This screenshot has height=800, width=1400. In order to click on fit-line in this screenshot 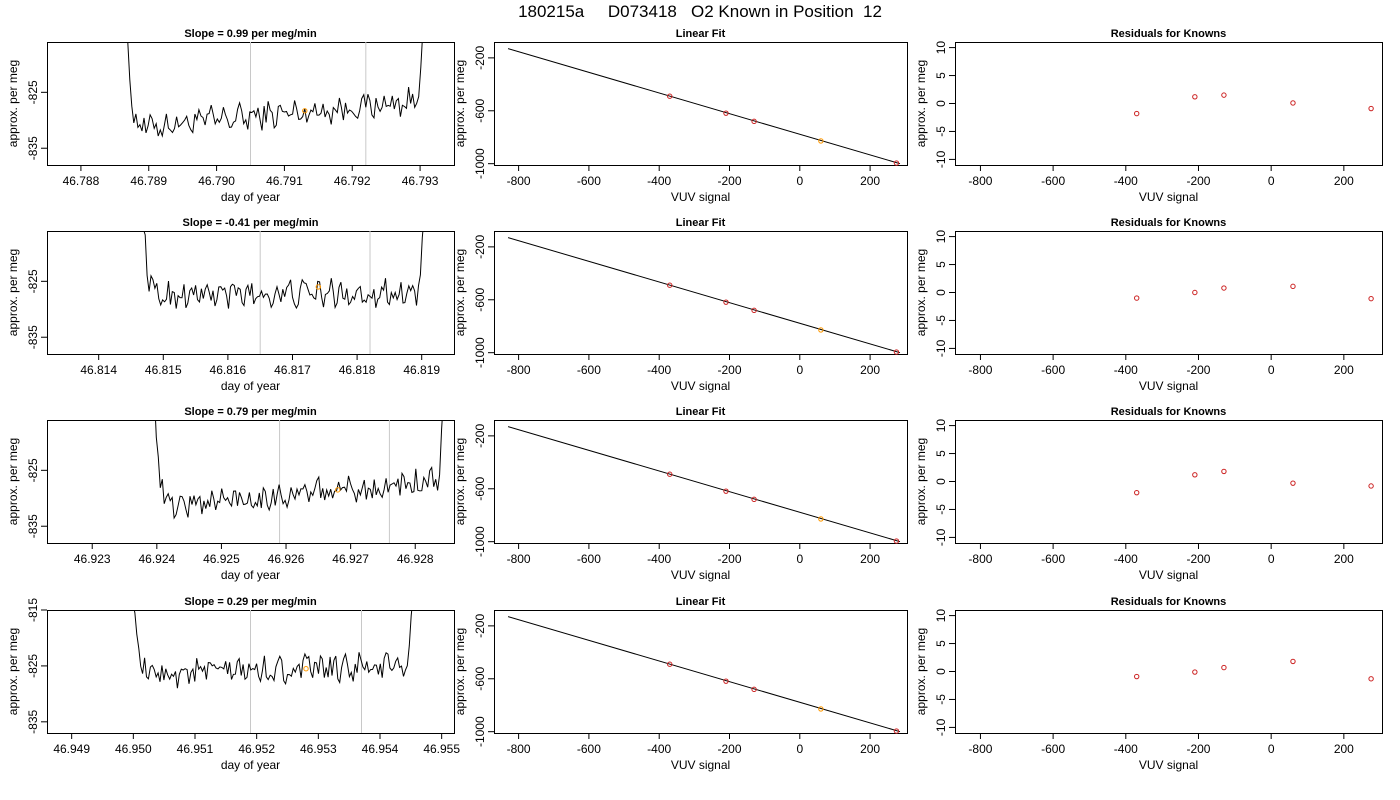, I will do `click(704, 295)`.